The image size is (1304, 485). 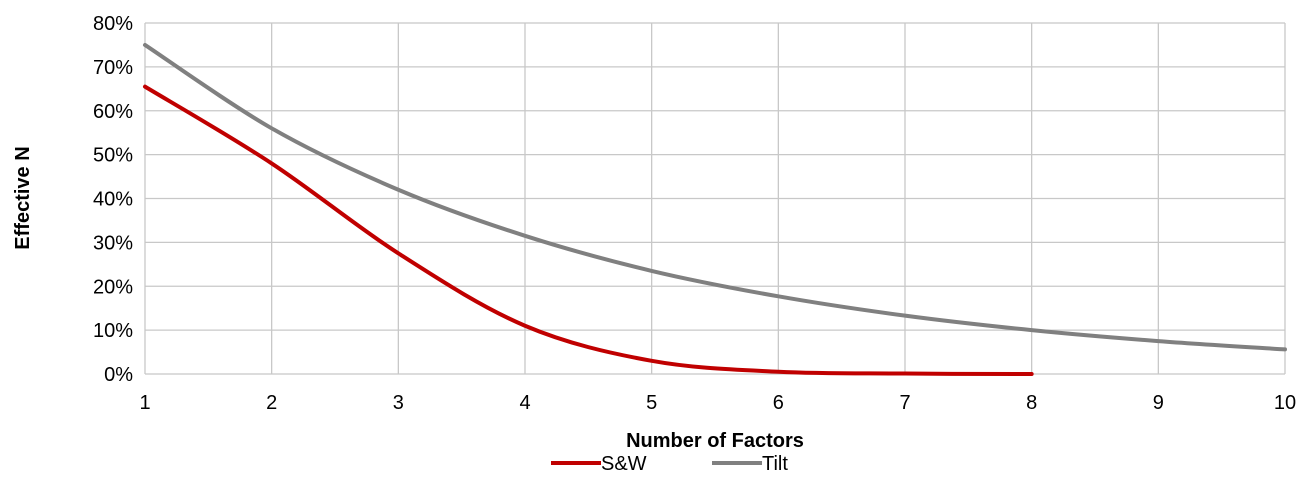 I want to click on legend-label-s-w: S&W, so click(x=624, y=464).